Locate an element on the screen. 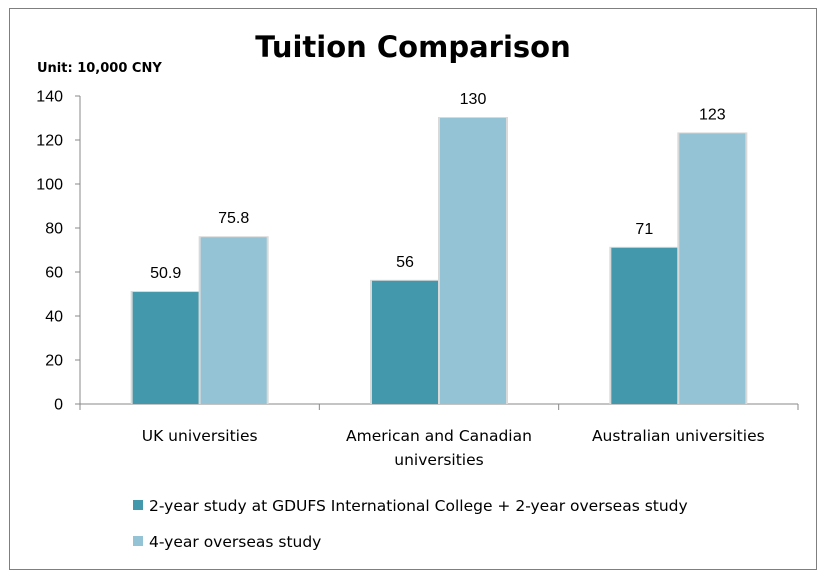  y-tick-label: 40 is located at coordinates (54, 317).